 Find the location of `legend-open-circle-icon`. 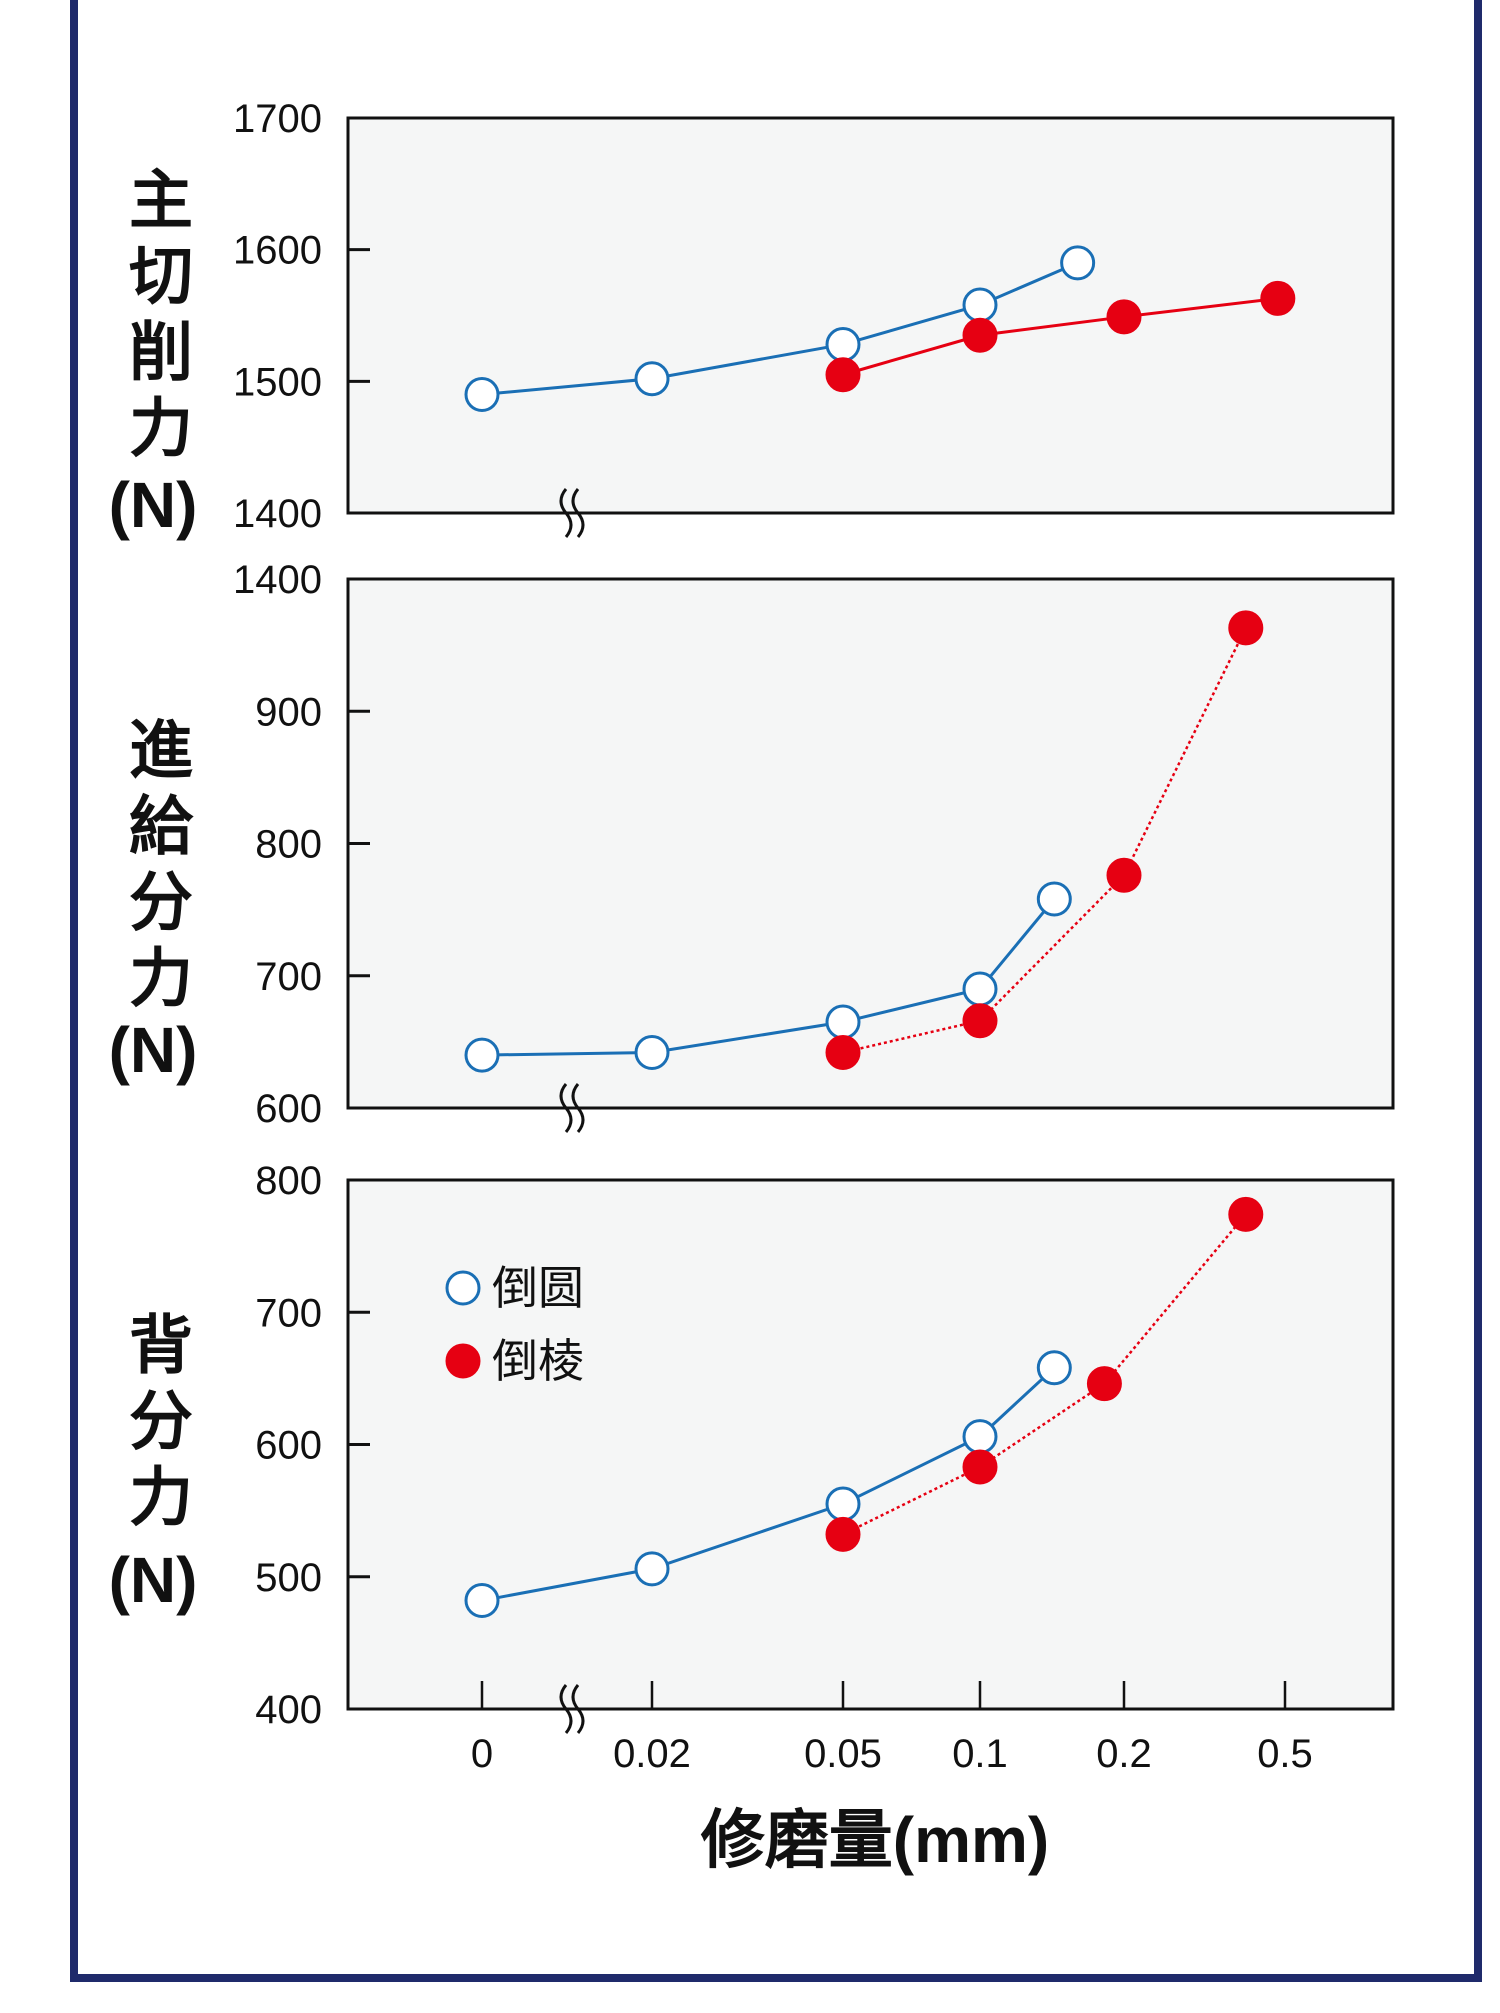

legend-open-circle-icon is located at coordinates (463, 1288).